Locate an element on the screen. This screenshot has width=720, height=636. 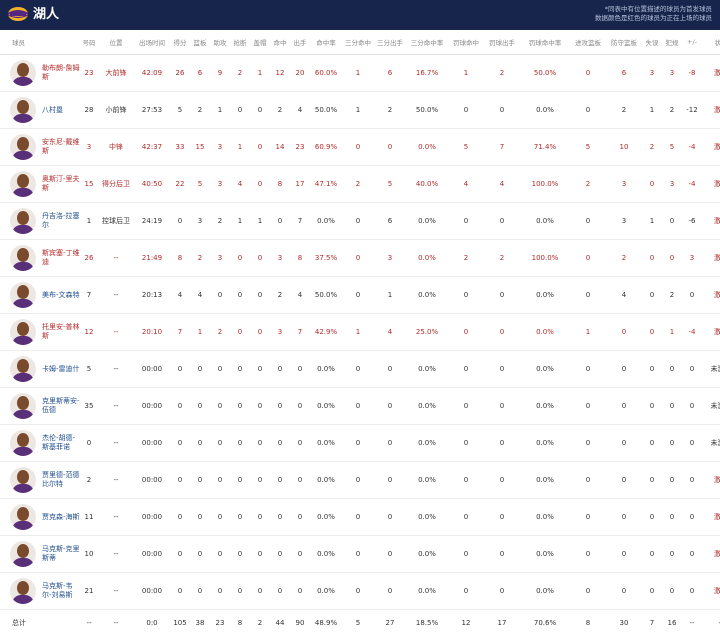
player-name-link: 奥斯汀-里夫斯 is located at coordinates (61, 184).